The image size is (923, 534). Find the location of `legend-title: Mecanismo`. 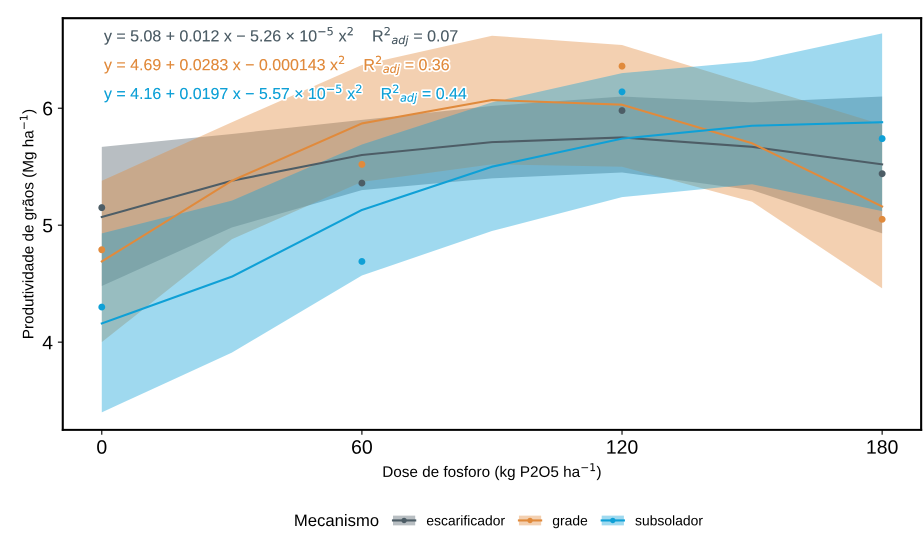

legend-title: Mecanismo is located at coordinates (336, 520).